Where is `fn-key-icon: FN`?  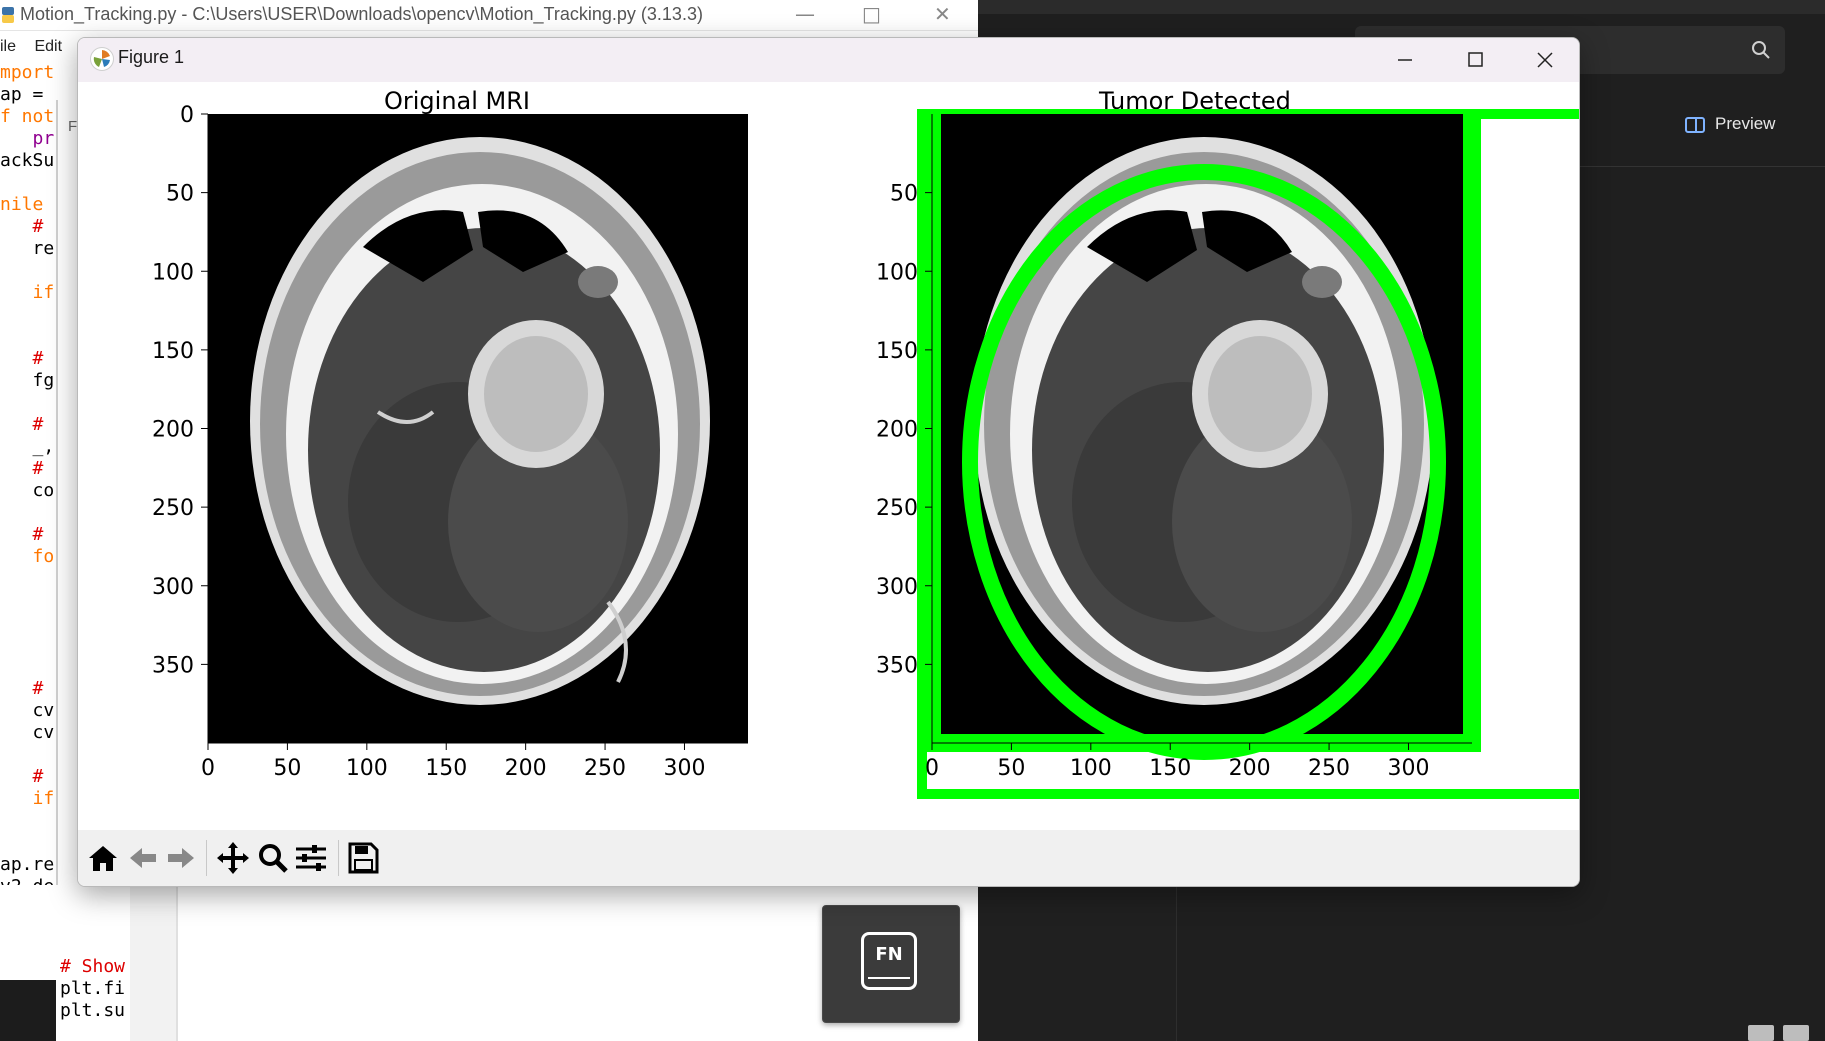 fn-key-icon: FN is located at coordinates (889, 961).